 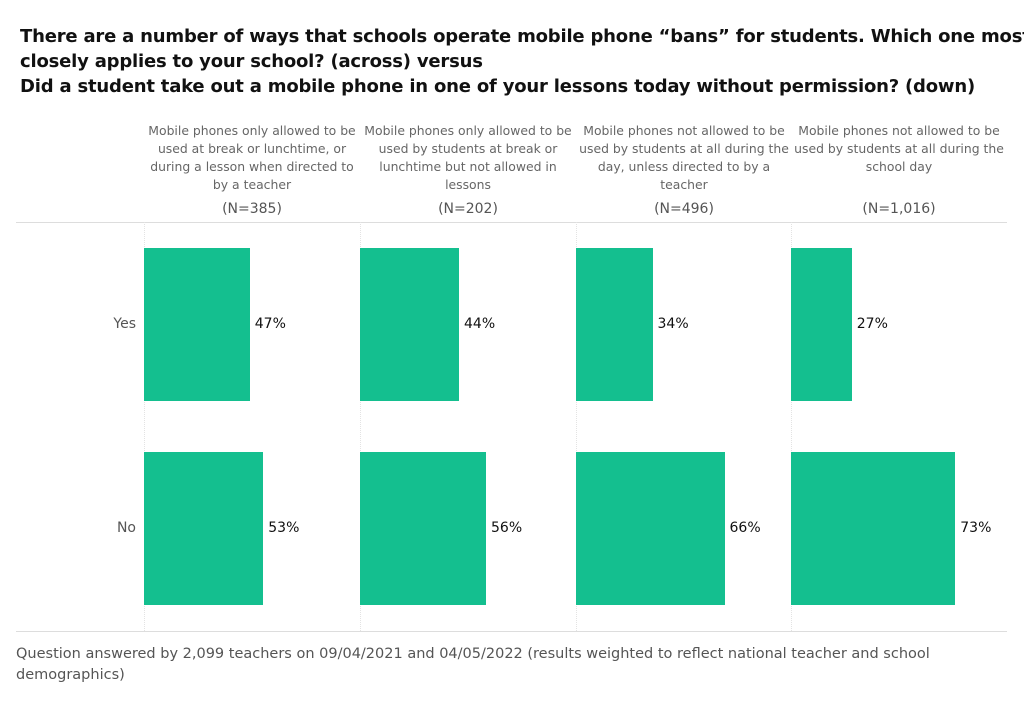 What do you see at coordinates (976, 527) in the screenshot?
I see `data-label: 73%` at bounding box center [976, 527].